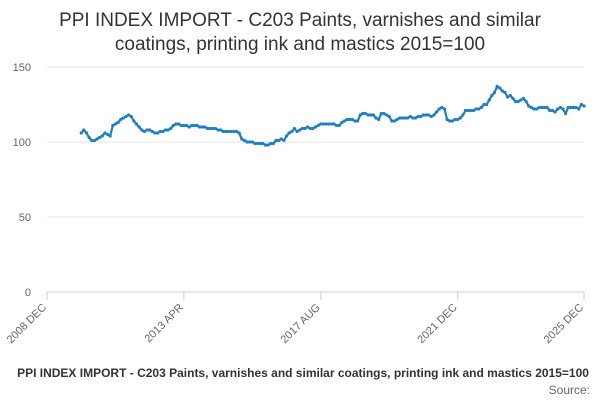  I want to click on x-axis: 2008 DEC 2013 APR 2017 AUG 2021 DEC 2025 DEC, so click(295, 318).